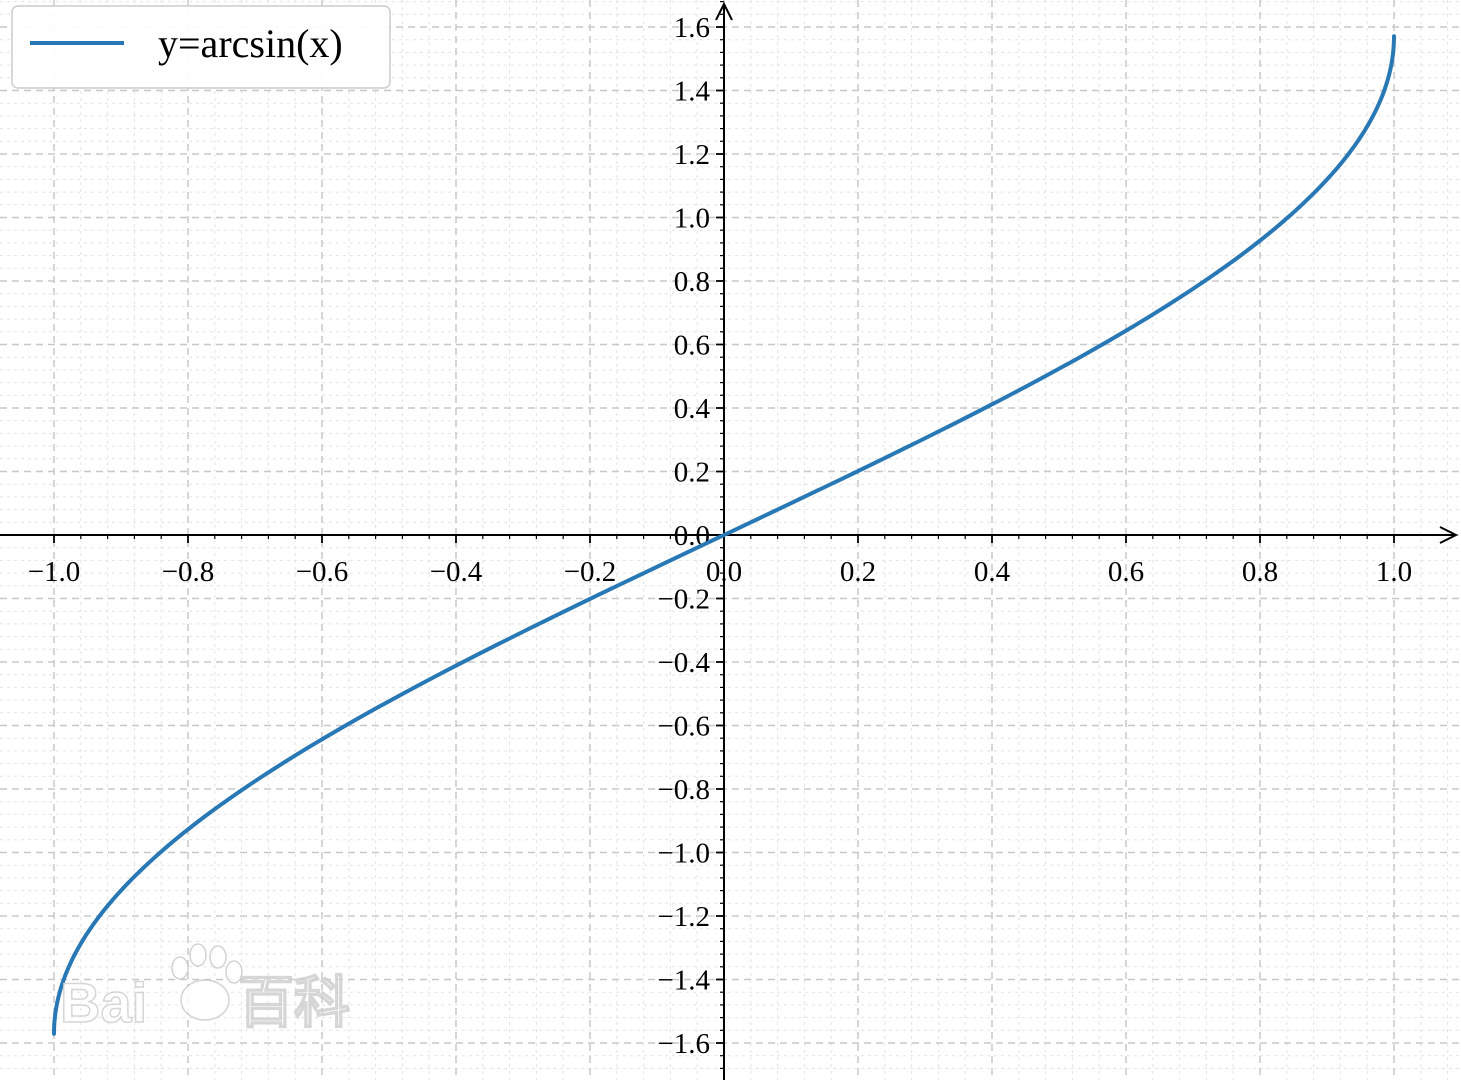  What do you see at coordinates (692, 219) in the screenshot?
I see `y-tick-label: 1.0` at bounding box center [692, 219].